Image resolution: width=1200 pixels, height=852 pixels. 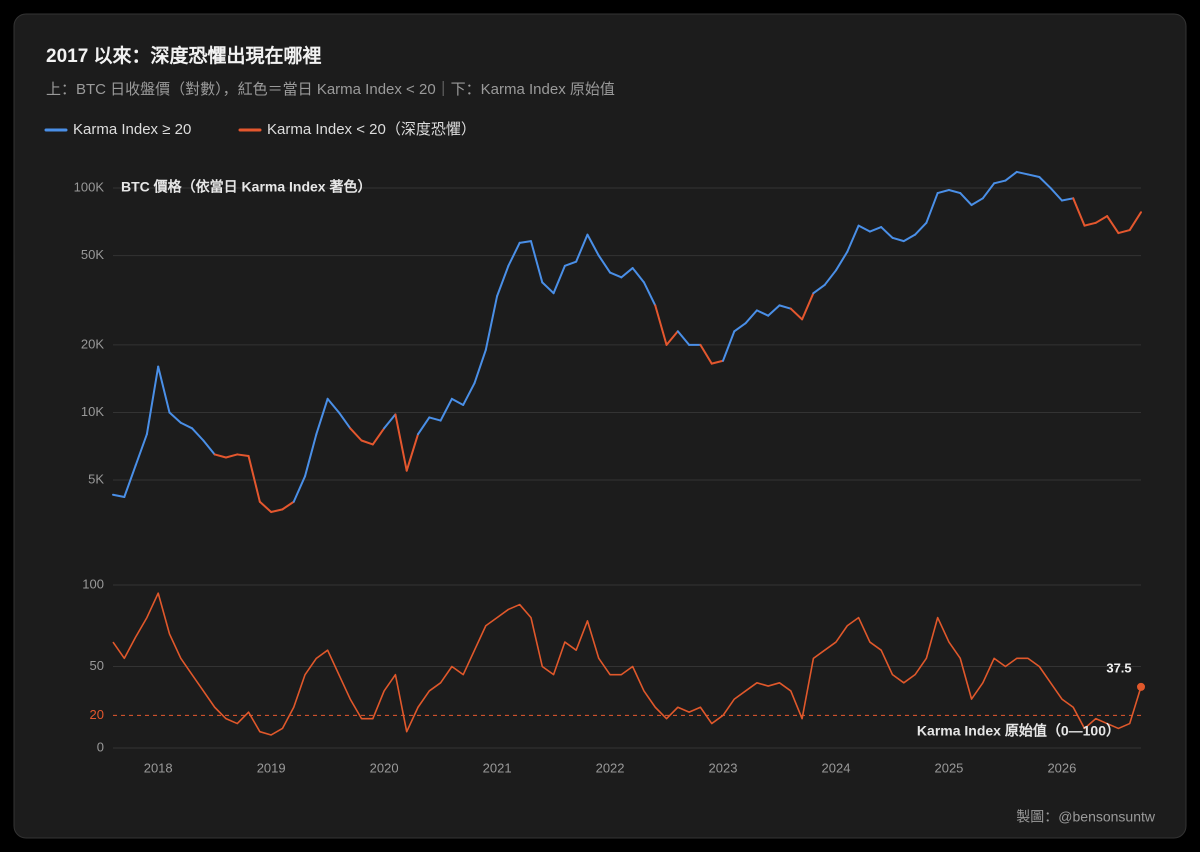 What do you see at coordinates (948, 767) in the screenshot?
I see `x-tick-label: 2025` at bounding box center [948, 767].